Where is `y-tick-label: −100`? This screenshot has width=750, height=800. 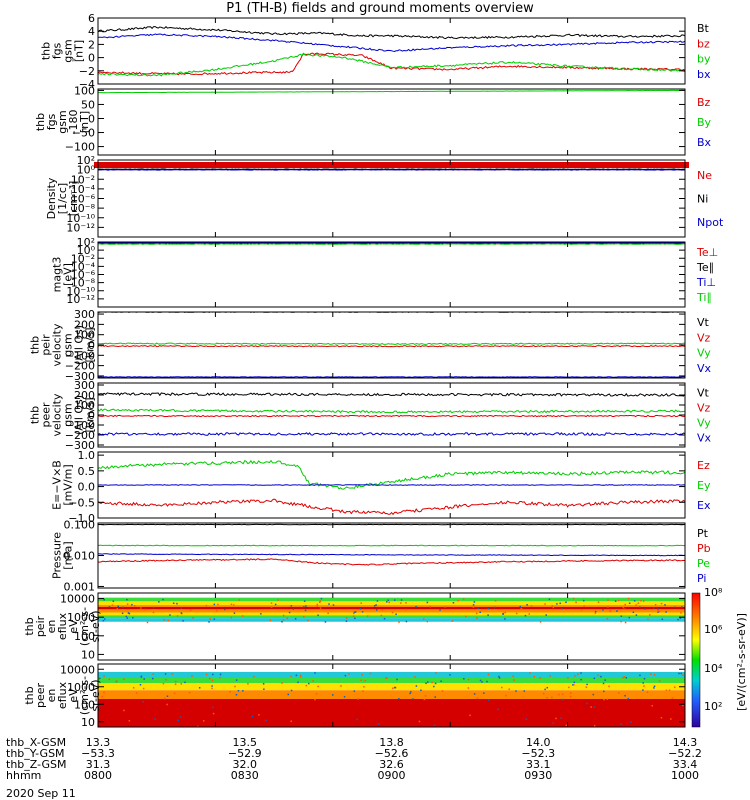
y-tick-label: −100 is located at coordinates (80, 425).